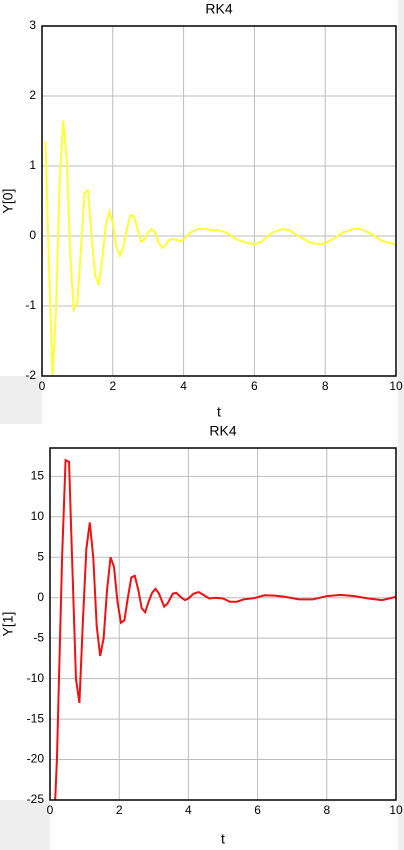 The width and height of the screenshot is (404, 850). What do you see at coordinates (36, 759) in the screenshot?
I see `y-tick-label: -20` at bounding box center [36, 759].